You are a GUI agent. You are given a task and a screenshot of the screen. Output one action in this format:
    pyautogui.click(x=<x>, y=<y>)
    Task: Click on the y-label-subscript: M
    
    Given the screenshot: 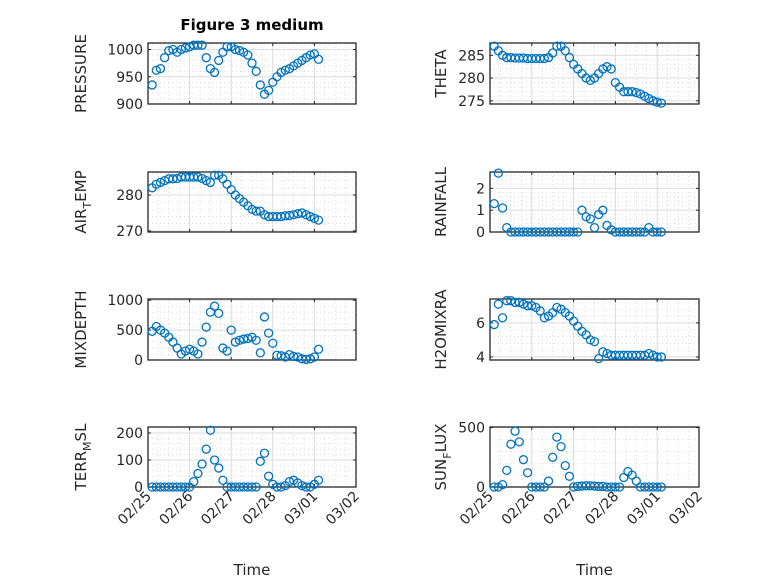 What is the action you would take?
    pyautogui.click(x=87, y=446)
    